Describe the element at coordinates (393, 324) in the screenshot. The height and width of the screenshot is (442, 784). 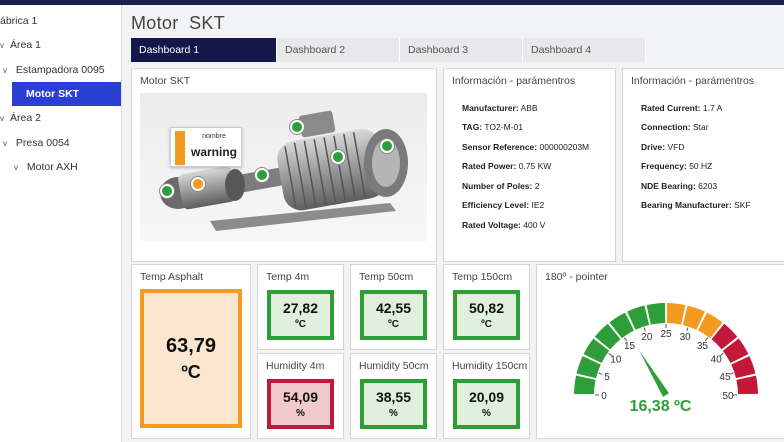
I see `tile-unit: ºC` at that location.